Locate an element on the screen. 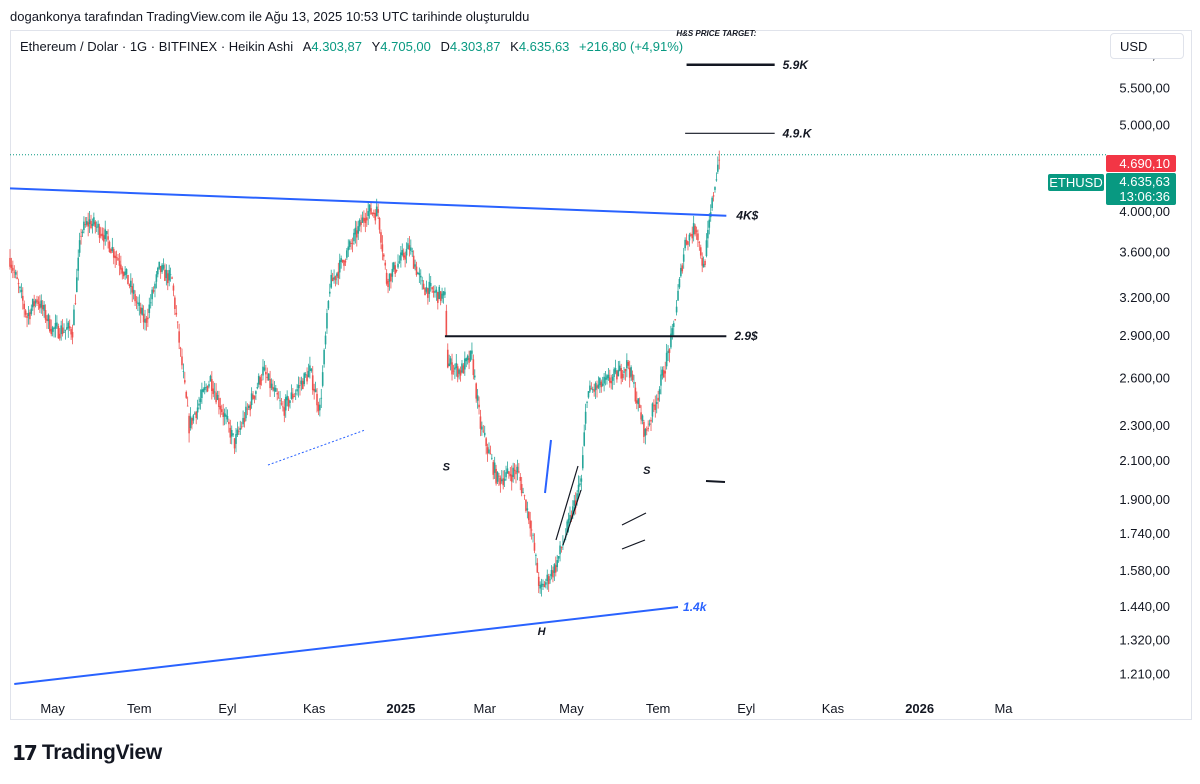 The width and height of the screenshot is (1200, 784). last-price-tag-bg is located at coordinates (1141, 189).